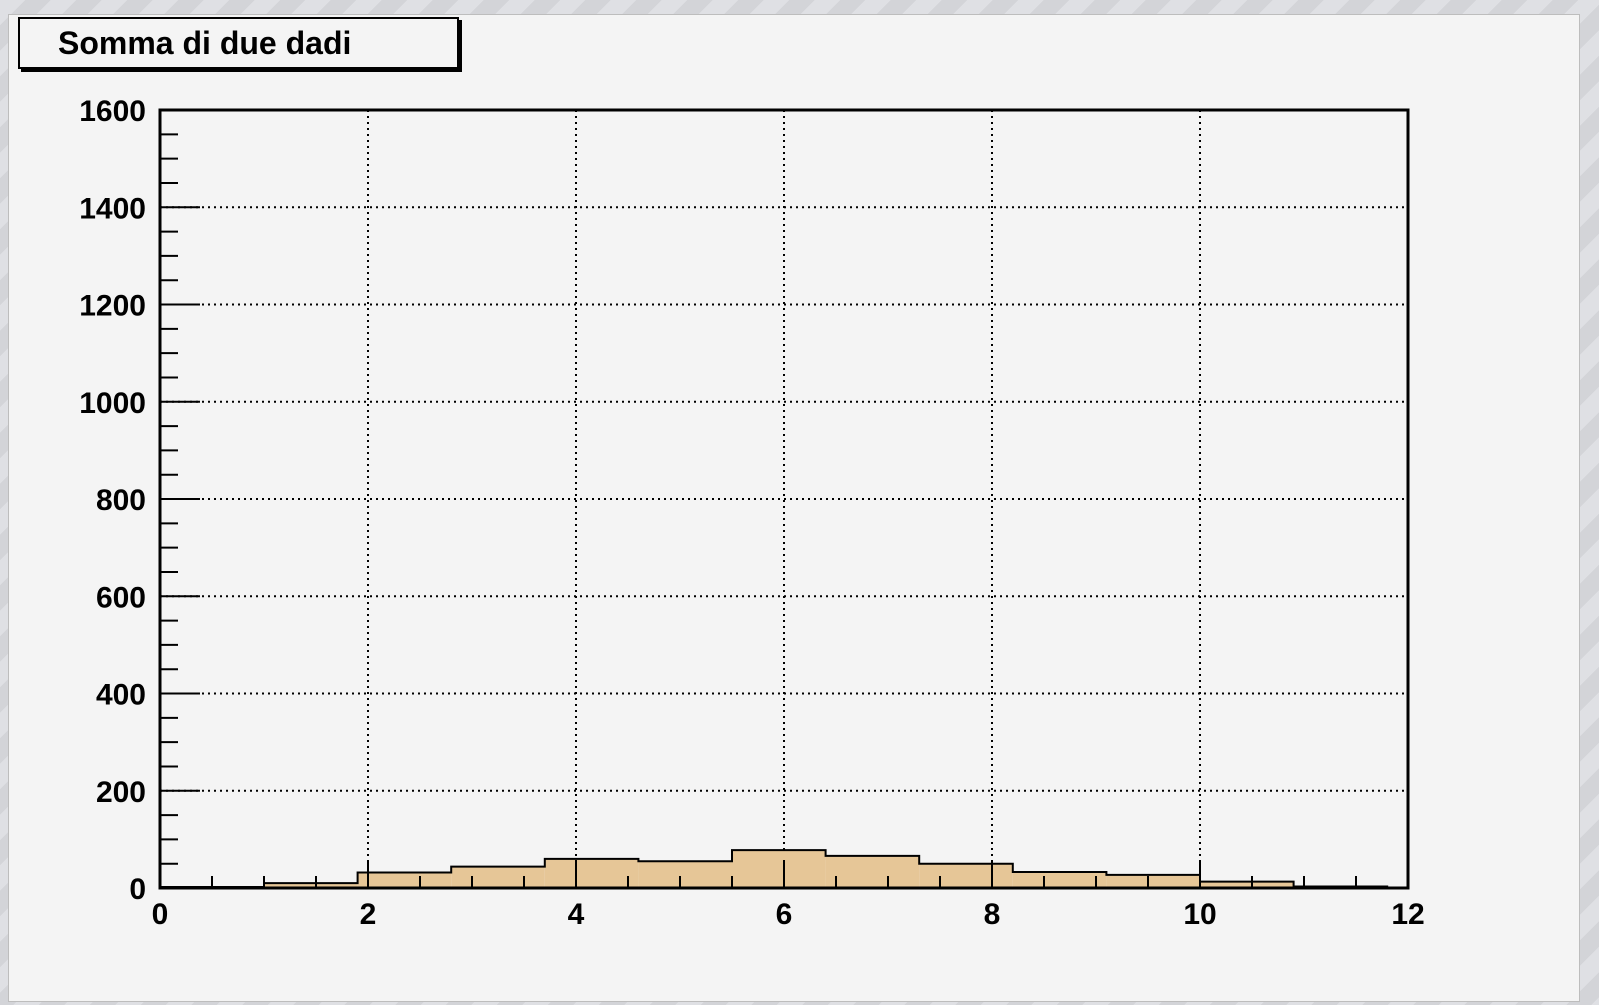  What do you see at coordinates (1199, 914) in the screenshot?
I see `x-tick-label: 10` at bounding box center [1199, 914].